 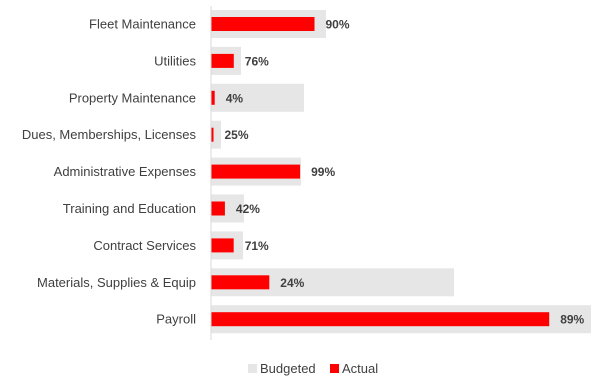 I want to click on category-label: Administrative Expenses, so click(x=125, y=171).